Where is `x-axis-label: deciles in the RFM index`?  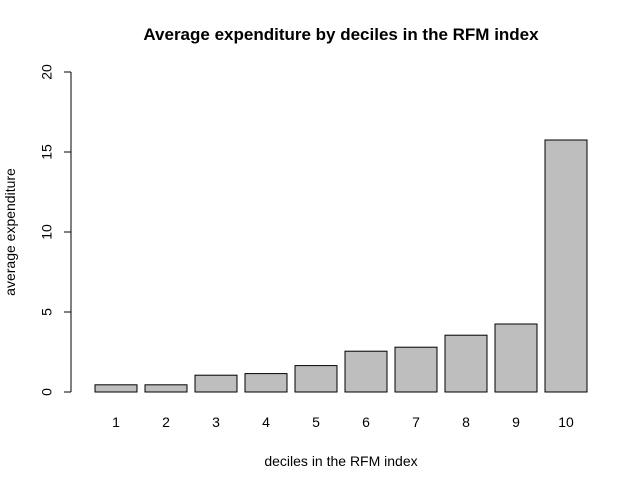 x-axis-label: deciles in the RFM index is located at coordinates (340, 461).